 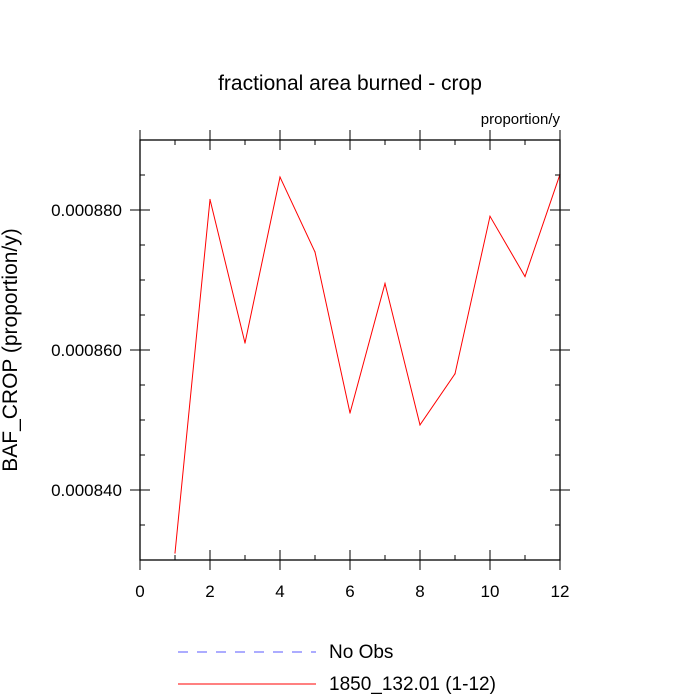 I want to click on legend-label-no-obs: No Obs, so click(x=361, y=652).